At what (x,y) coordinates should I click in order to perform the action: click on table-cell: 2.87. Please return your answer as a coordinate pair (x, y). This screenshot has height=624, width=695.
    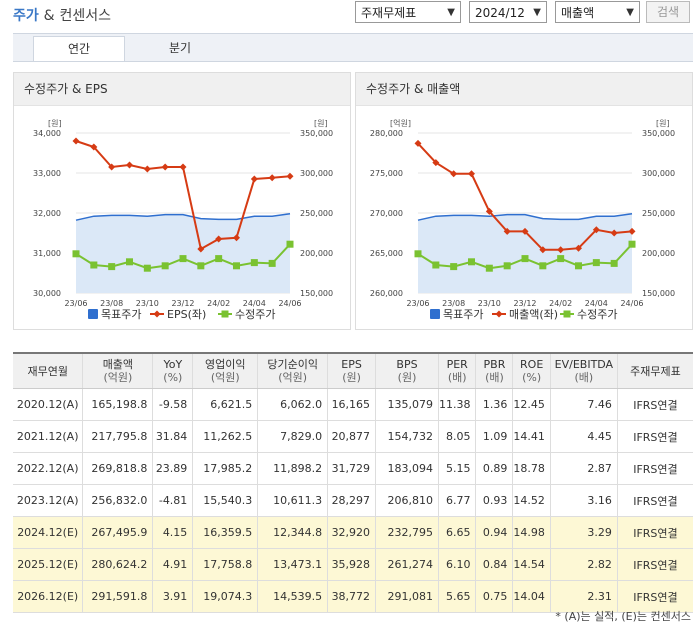
    Looking at the image, I should click on (584, 468).